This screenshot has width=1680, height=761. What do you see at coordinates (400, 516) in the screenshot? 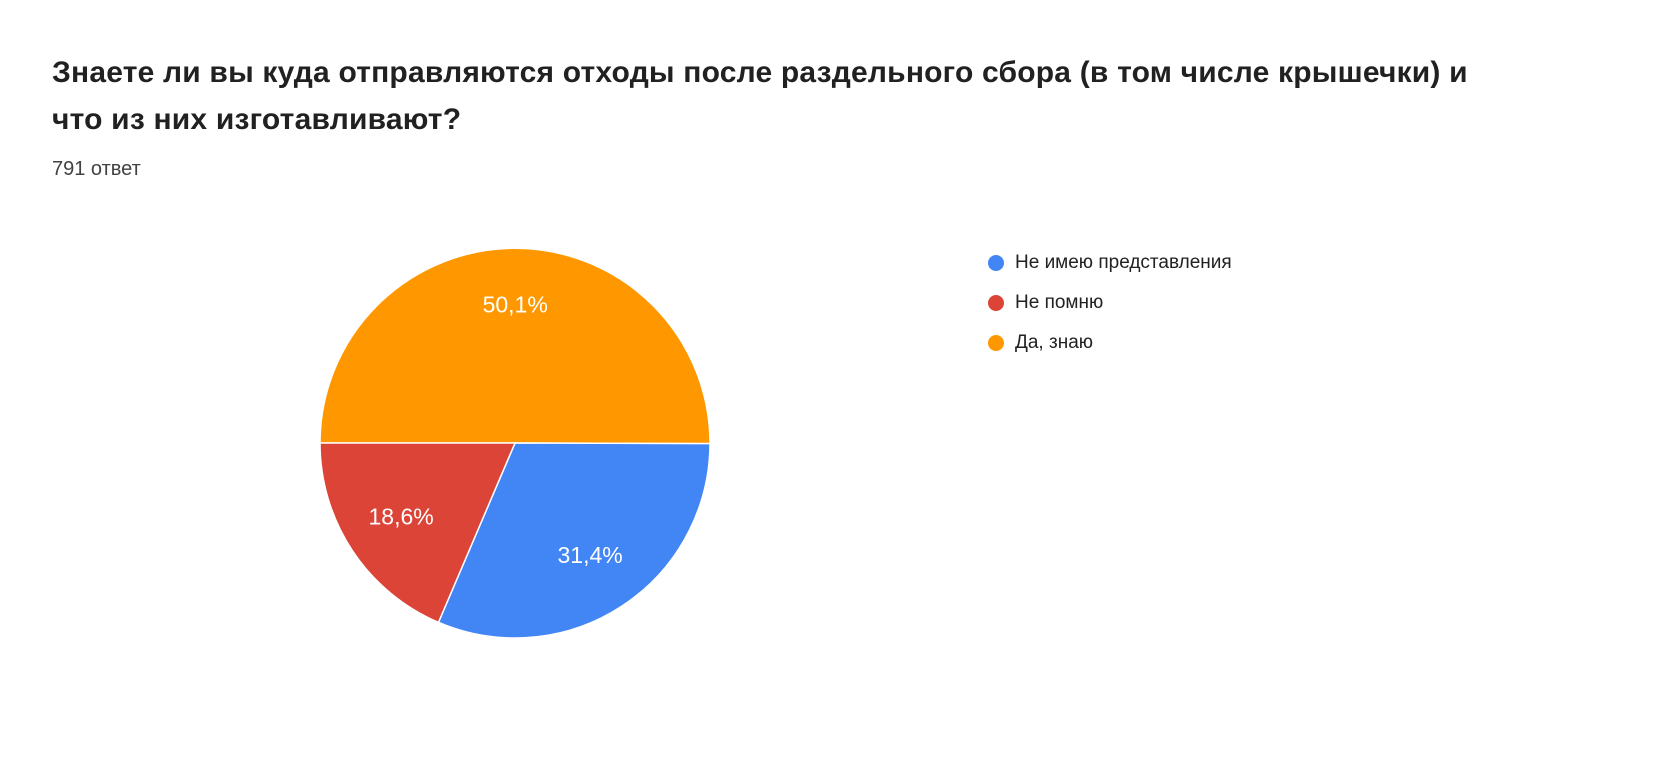
I see `pie-slice-label-2: 18,6%` at bounding box center [400, 516].